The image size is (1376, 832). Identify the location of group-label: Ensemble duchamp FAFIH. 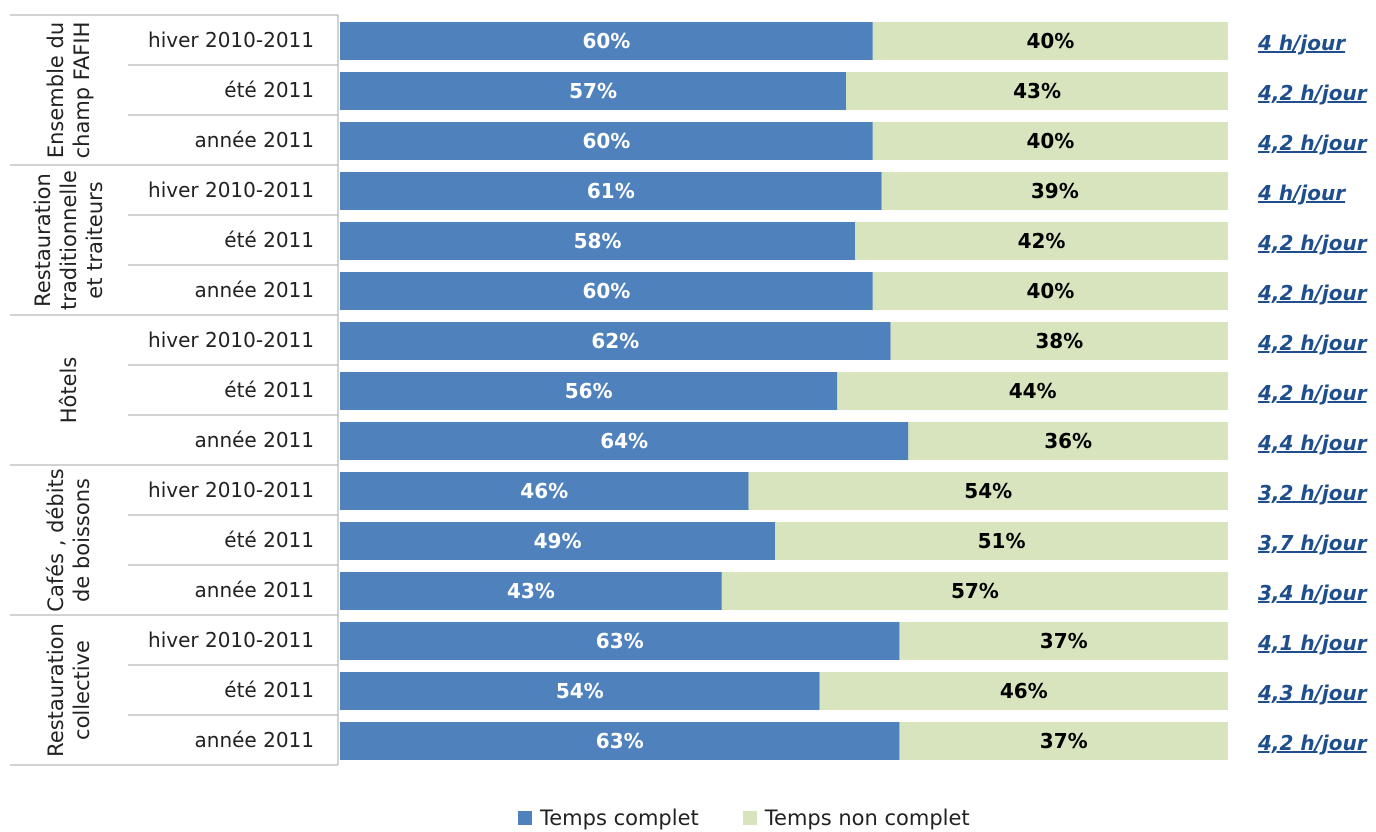
(69, 90).